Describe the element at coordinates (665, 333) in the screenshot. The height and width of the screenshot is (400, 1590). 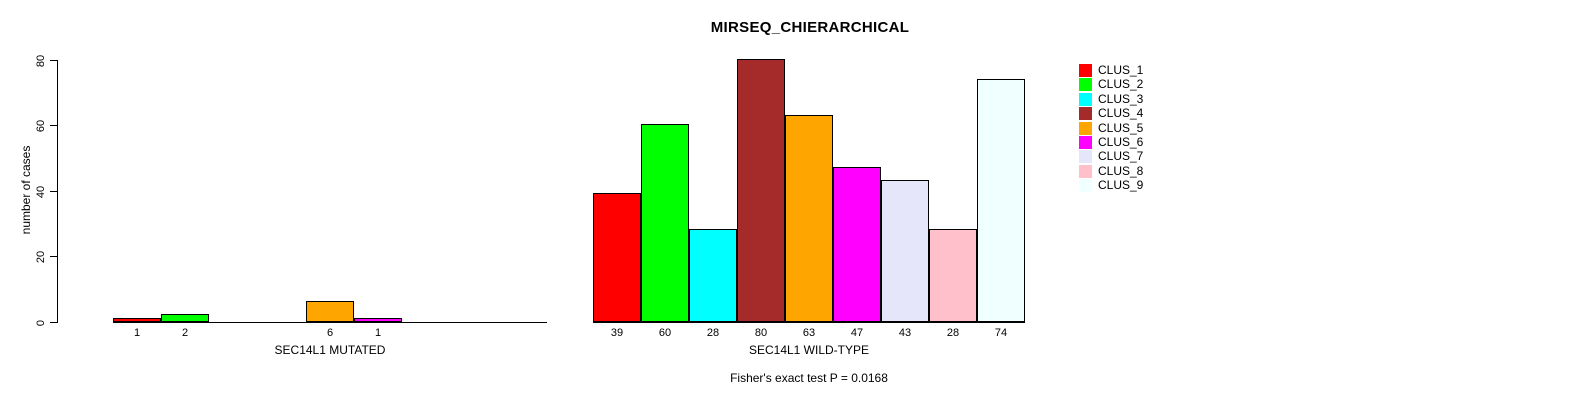
I see `bar-value-label: 60` at that location.